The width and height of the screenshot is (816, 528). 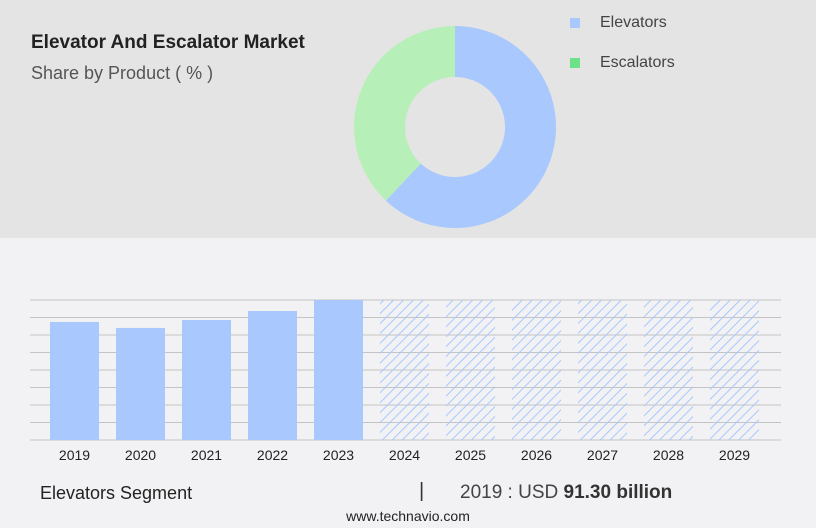 I want to click on value-text: 91.30 billion, so click(x=618, y=492).